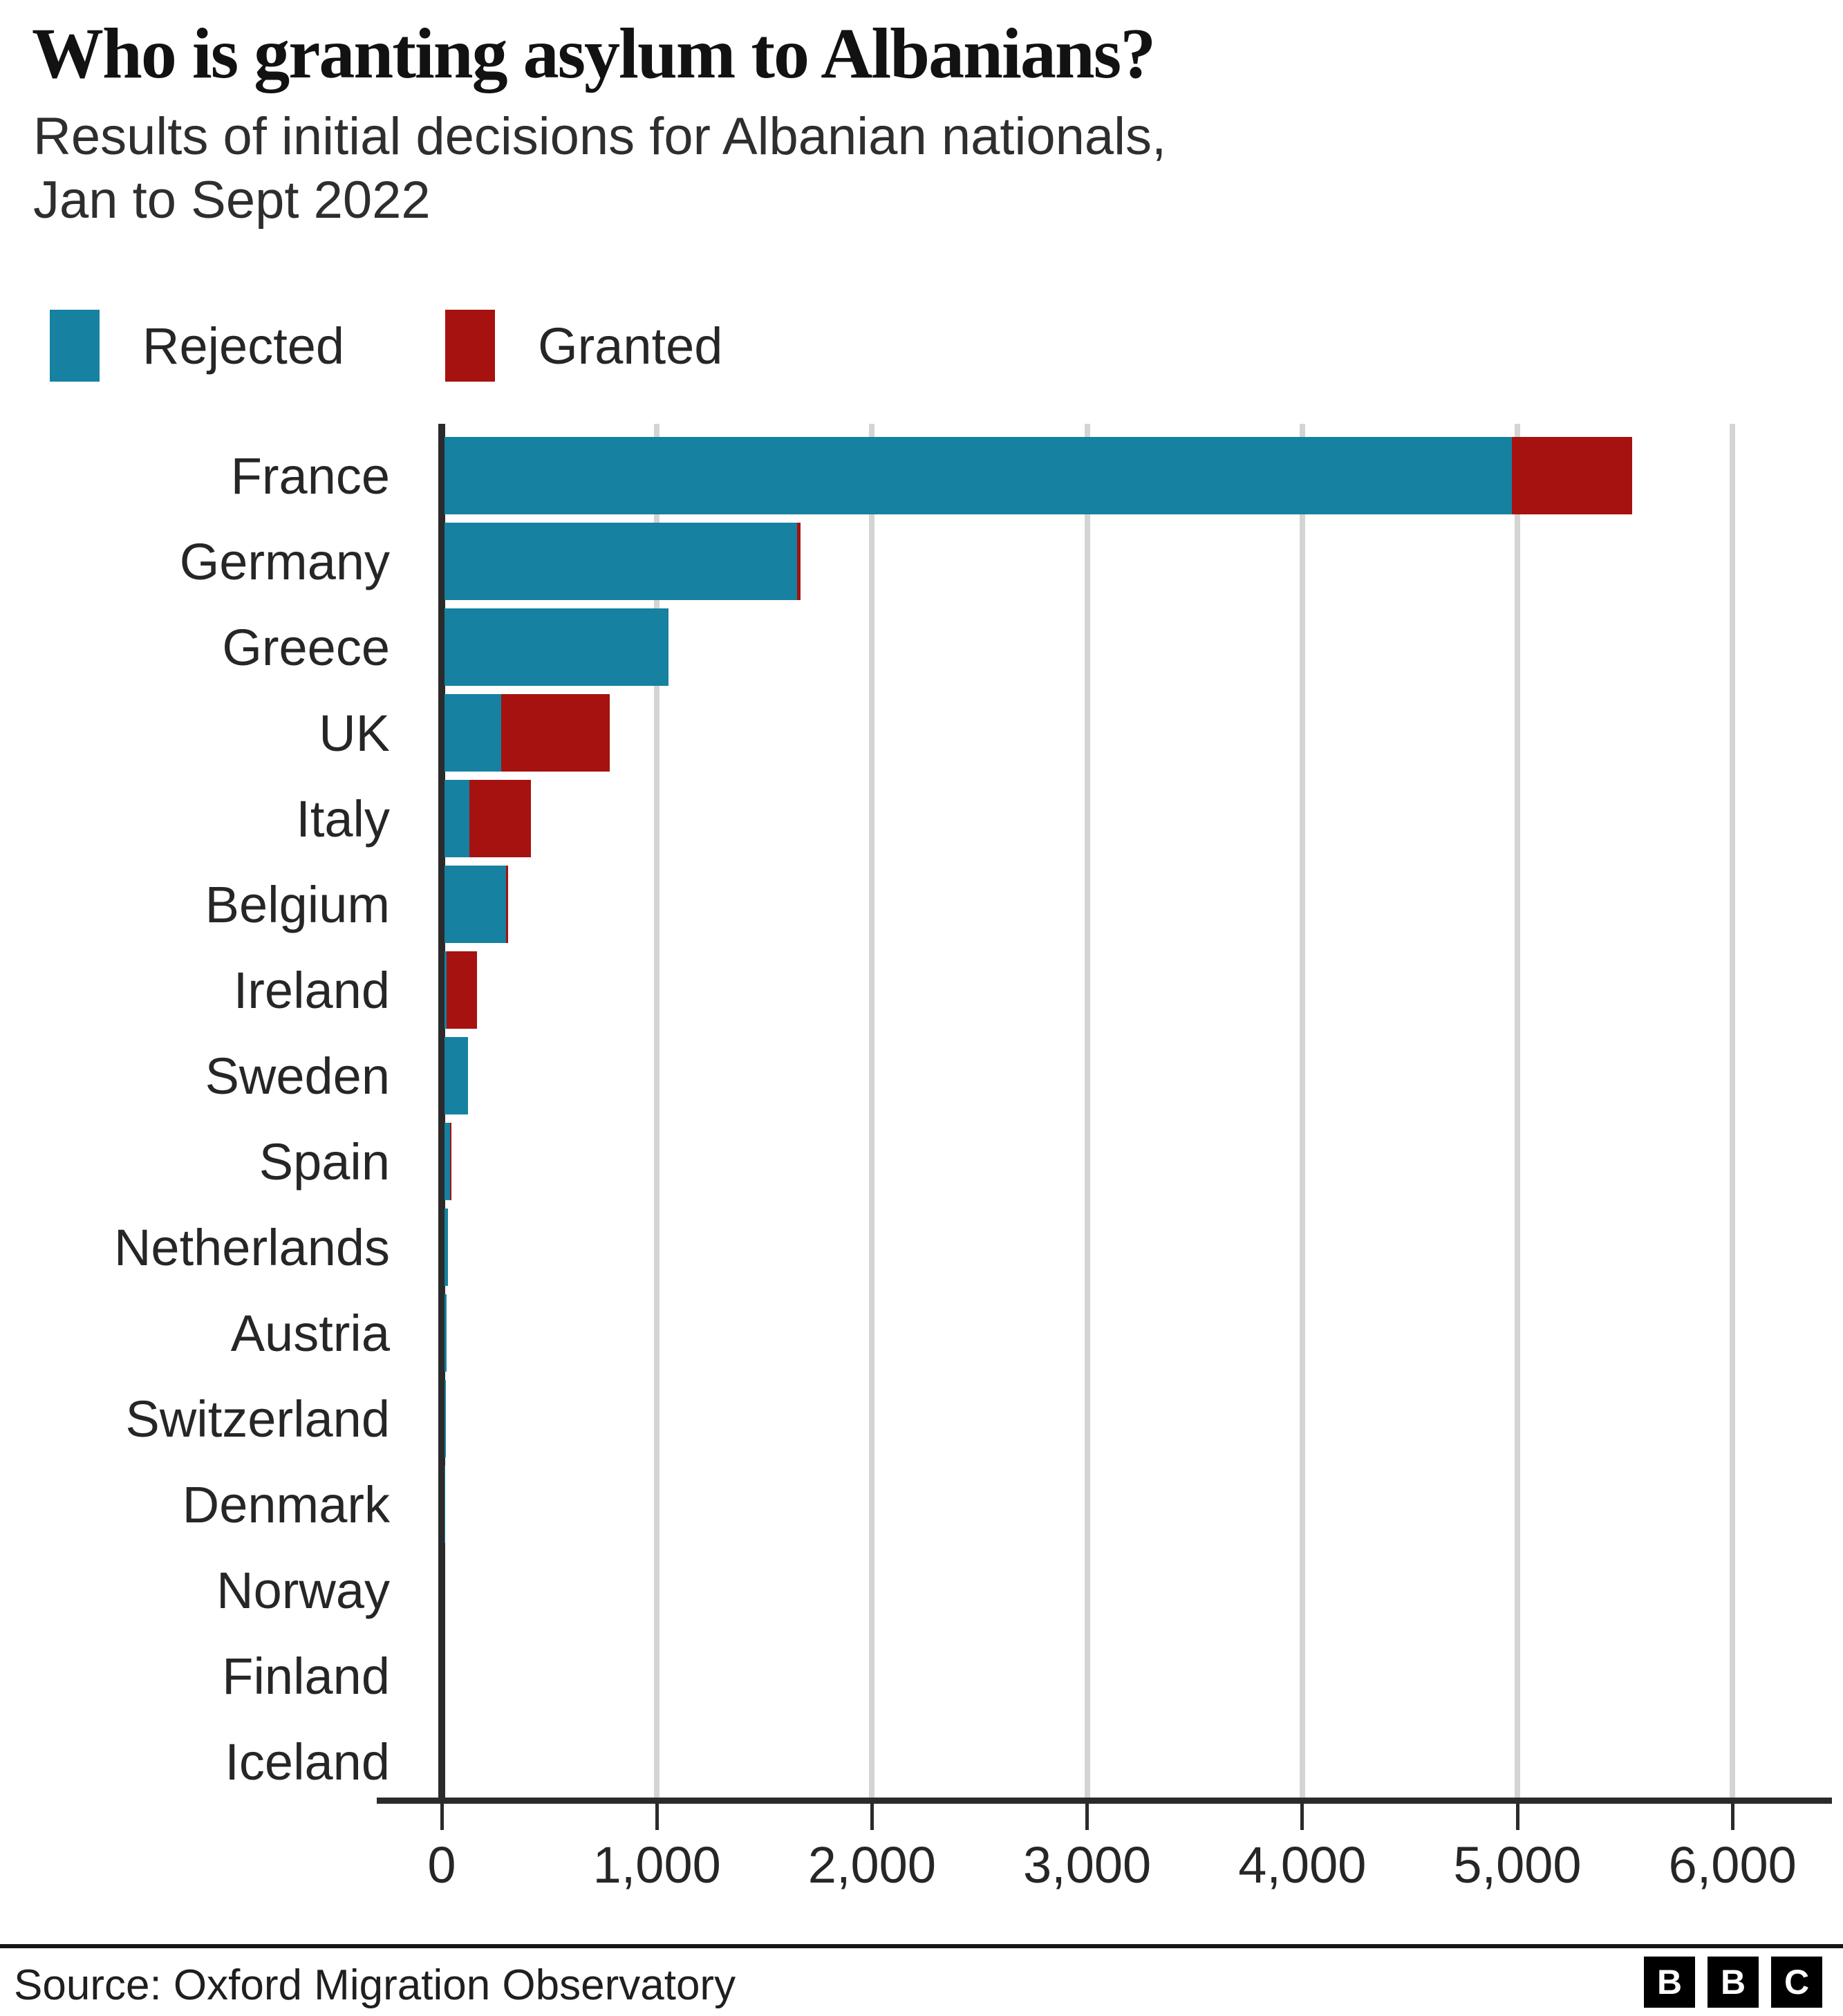 The width and height of the screenshot is (1843, 2016). I want to click on source-credit: Source: Oxford Migration Observatory, so click(375, 1985).